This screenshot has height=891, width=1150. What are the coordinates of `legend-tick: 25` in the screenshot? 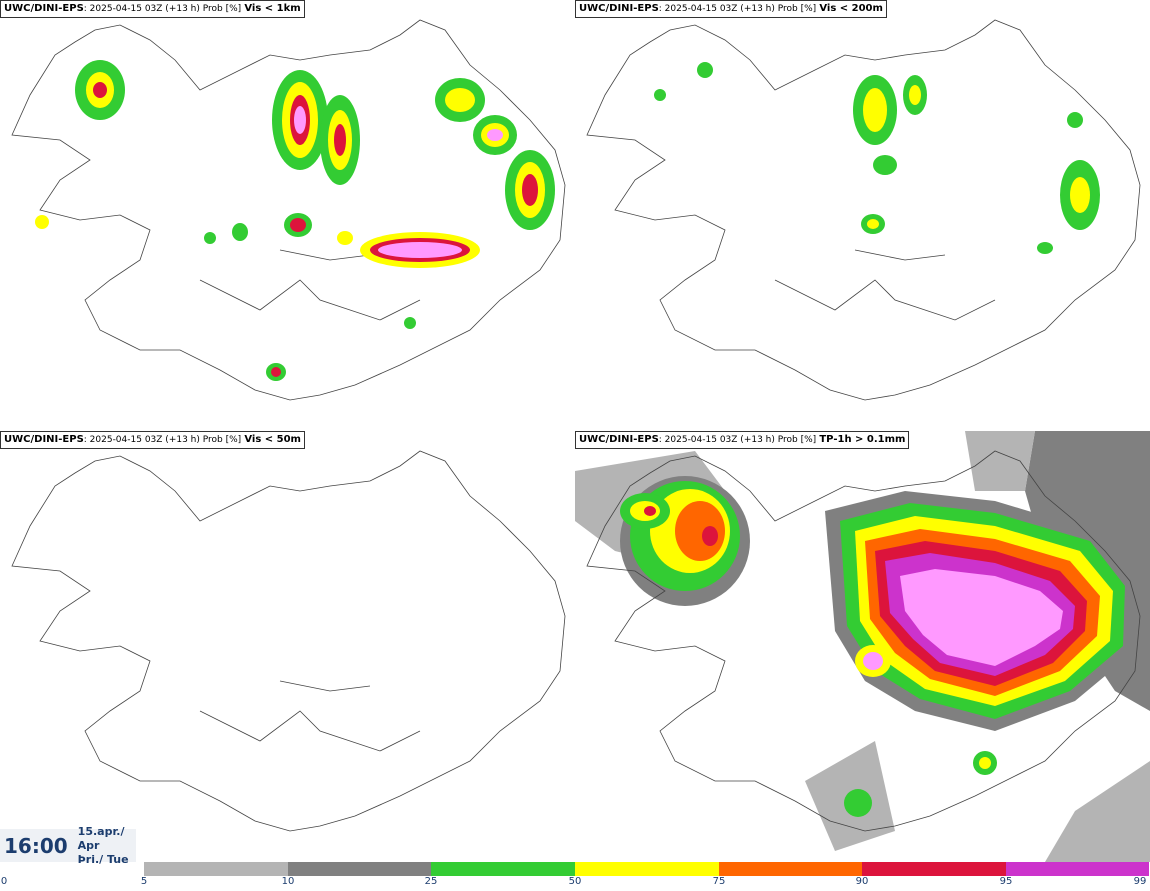 It's located at (431, 881).